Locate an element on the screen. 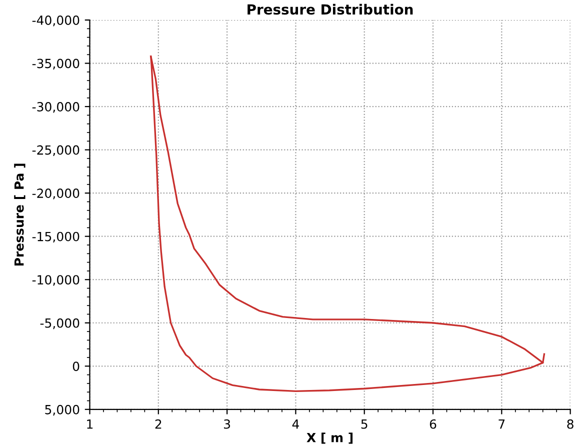 This screenshot has width=579, height=445. y-tick-label: 5,000 is located at coordinates (62, 410).